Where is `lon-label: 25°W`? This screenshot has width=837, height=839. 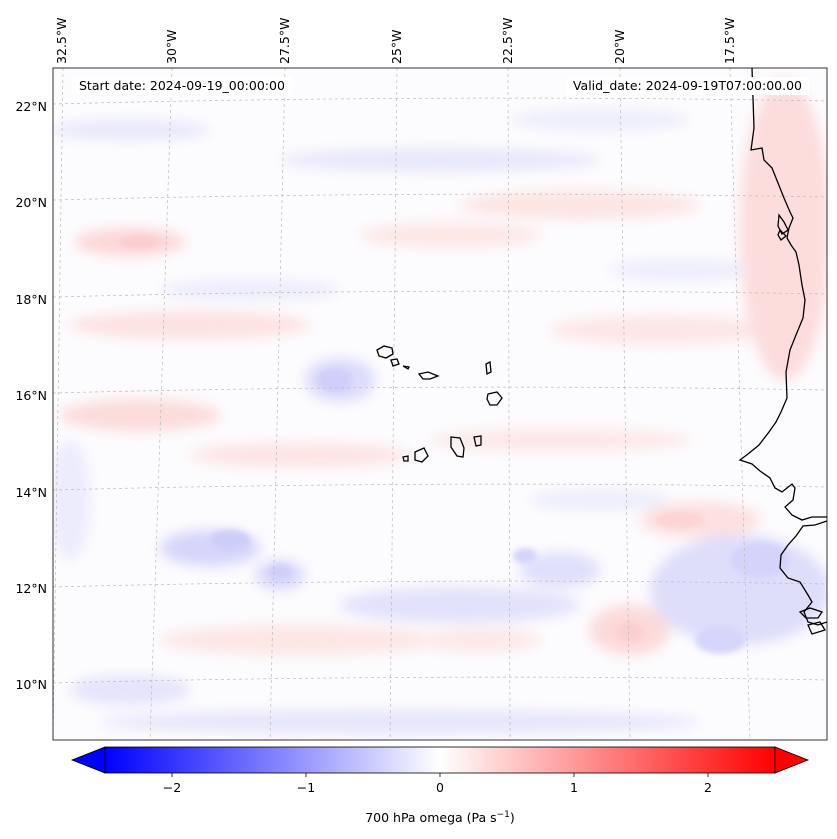
lon-label: 25°W is located at coordinates (396, 46).